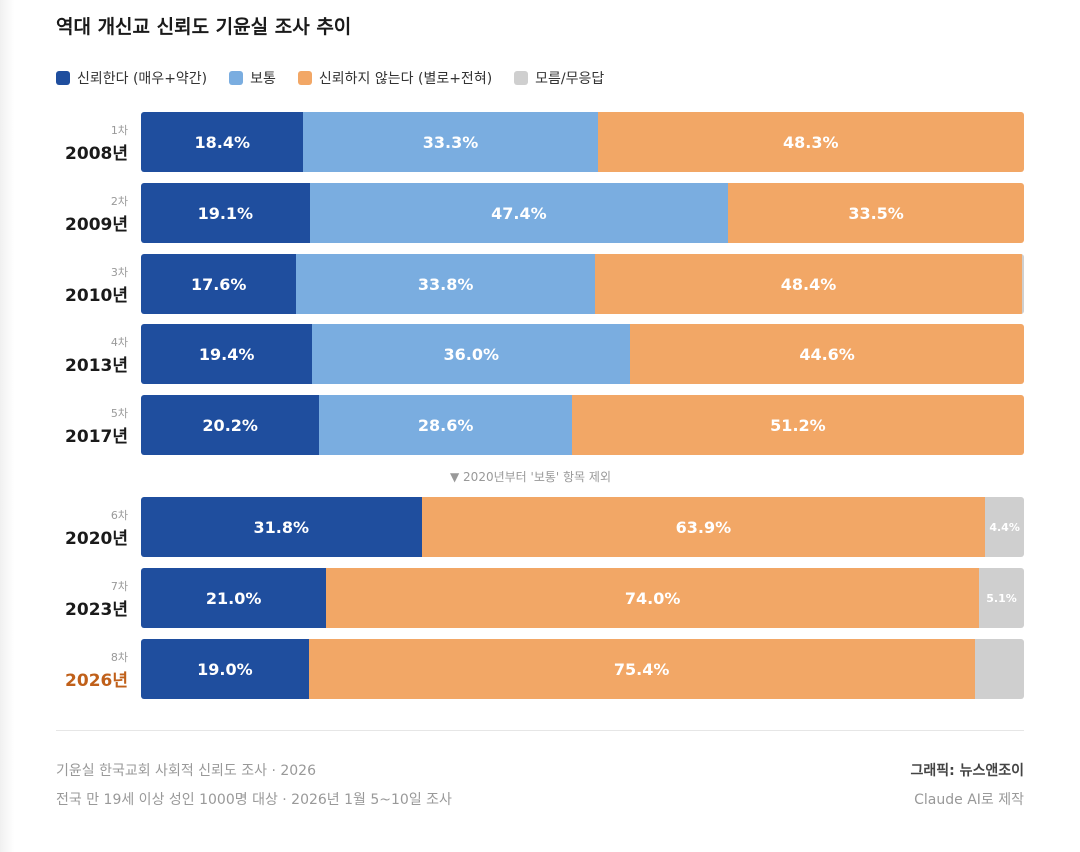 Image resolution: width=1080 pixels, height=852 pixels. Describe the element at coordinates (78, 354) in the screenshot. I see `row-label: 4차 2013년` at that location.